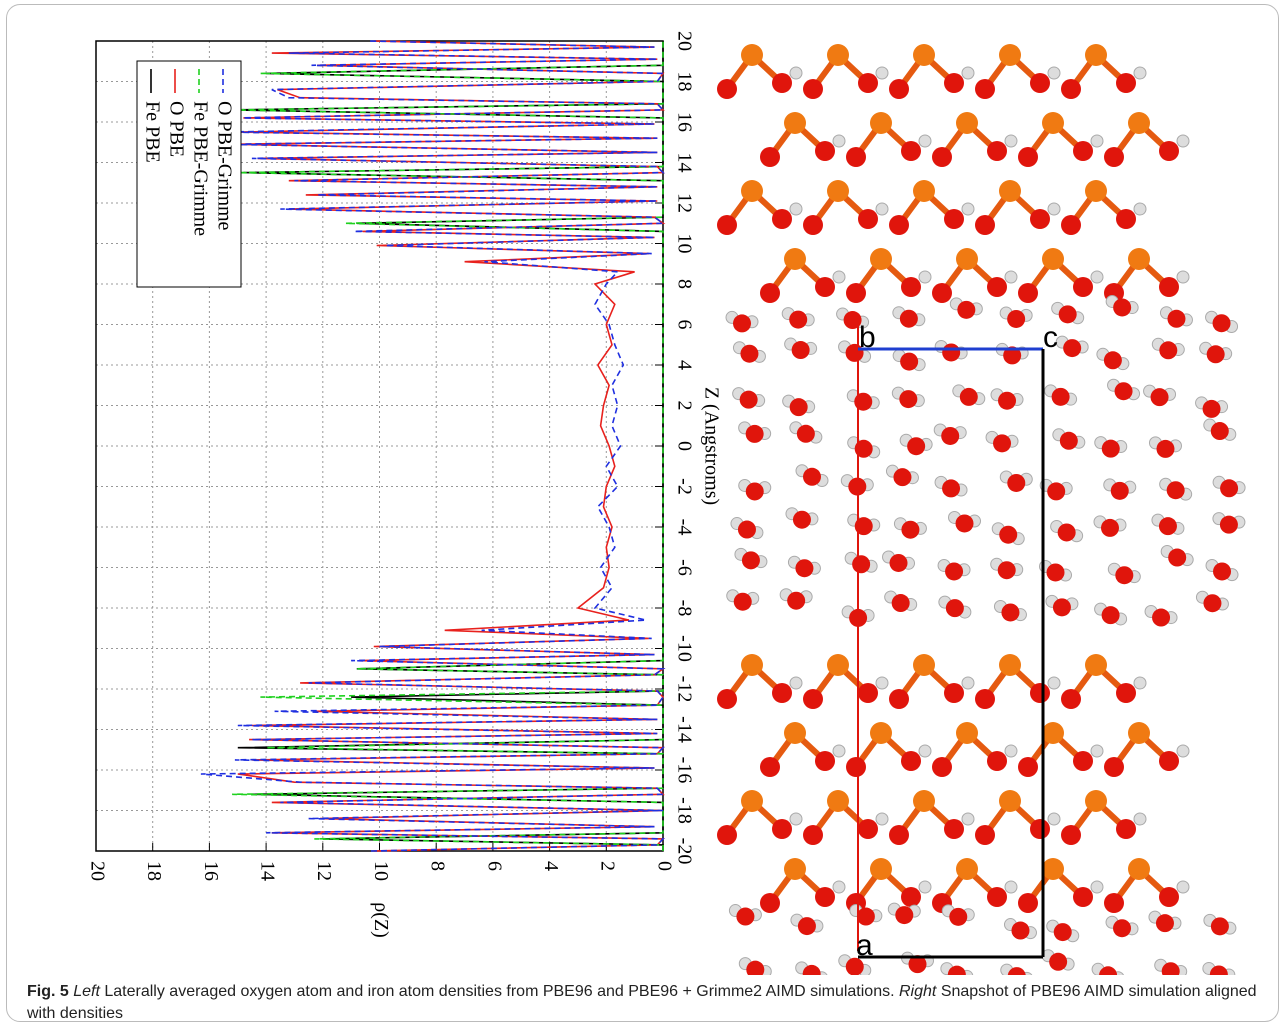 The height and width of the screenshot is (1029, 1287). I want to click on z-tick-label: 16, so click(684, 122).